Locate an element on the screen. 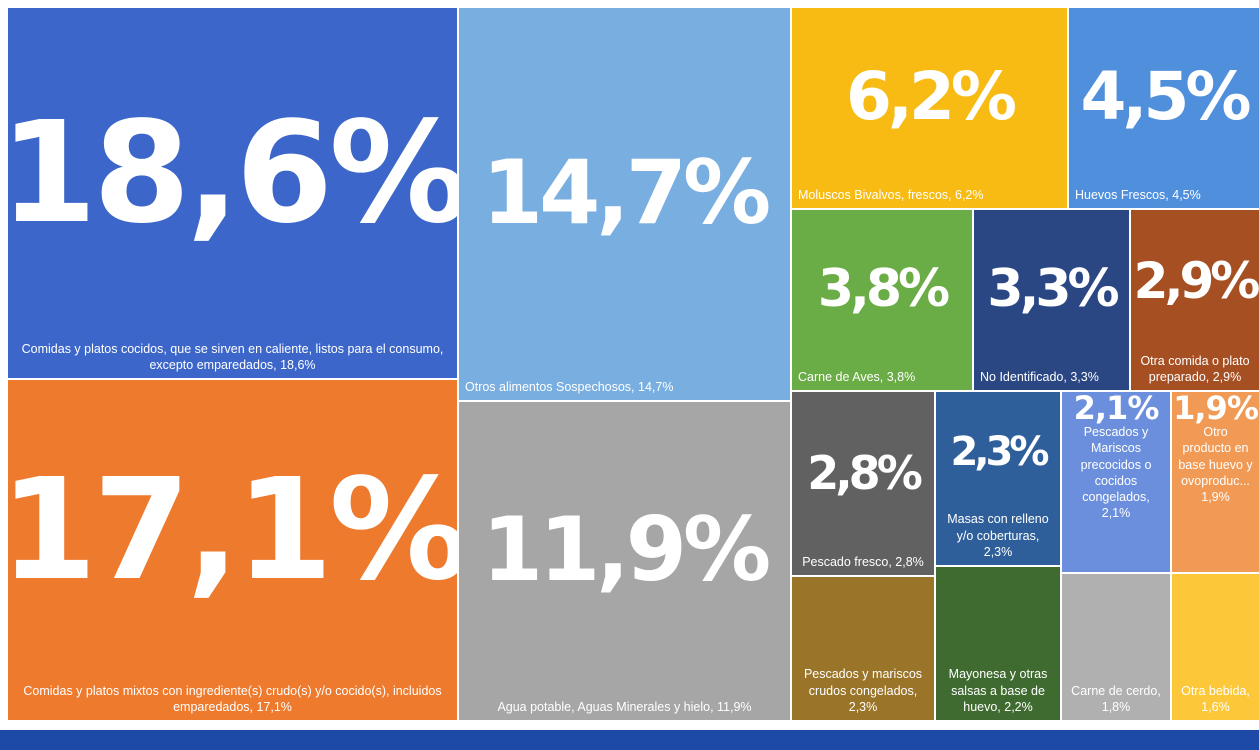 The image size is (1259, 750). tile: 3,8% Carne de Aves, 3,8% is located at coordinates (882, 300).